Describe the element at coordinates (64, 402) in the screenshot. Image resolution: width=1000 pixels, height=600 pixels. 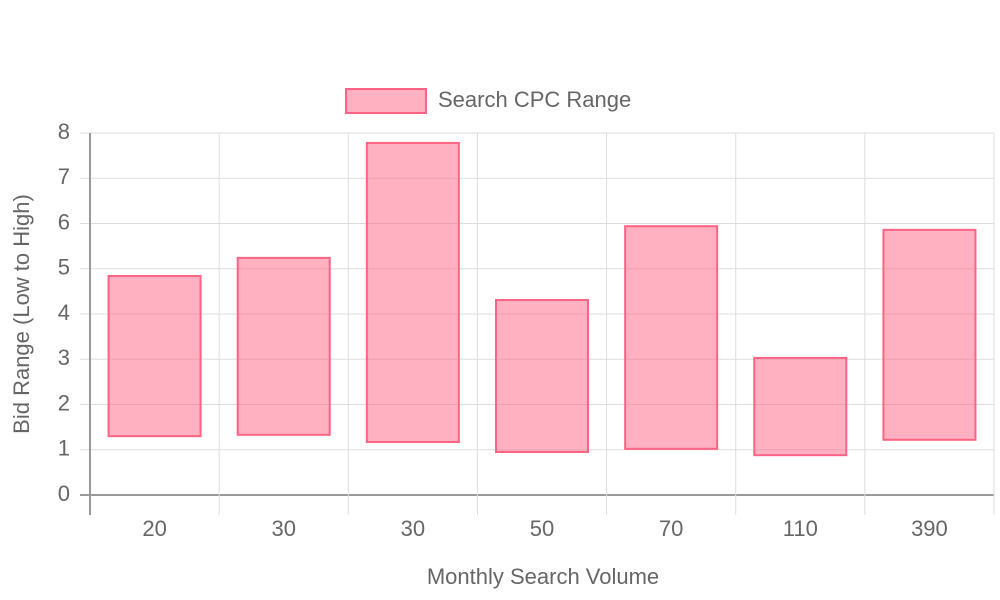
I see `y-tick-label: 2` at that location.